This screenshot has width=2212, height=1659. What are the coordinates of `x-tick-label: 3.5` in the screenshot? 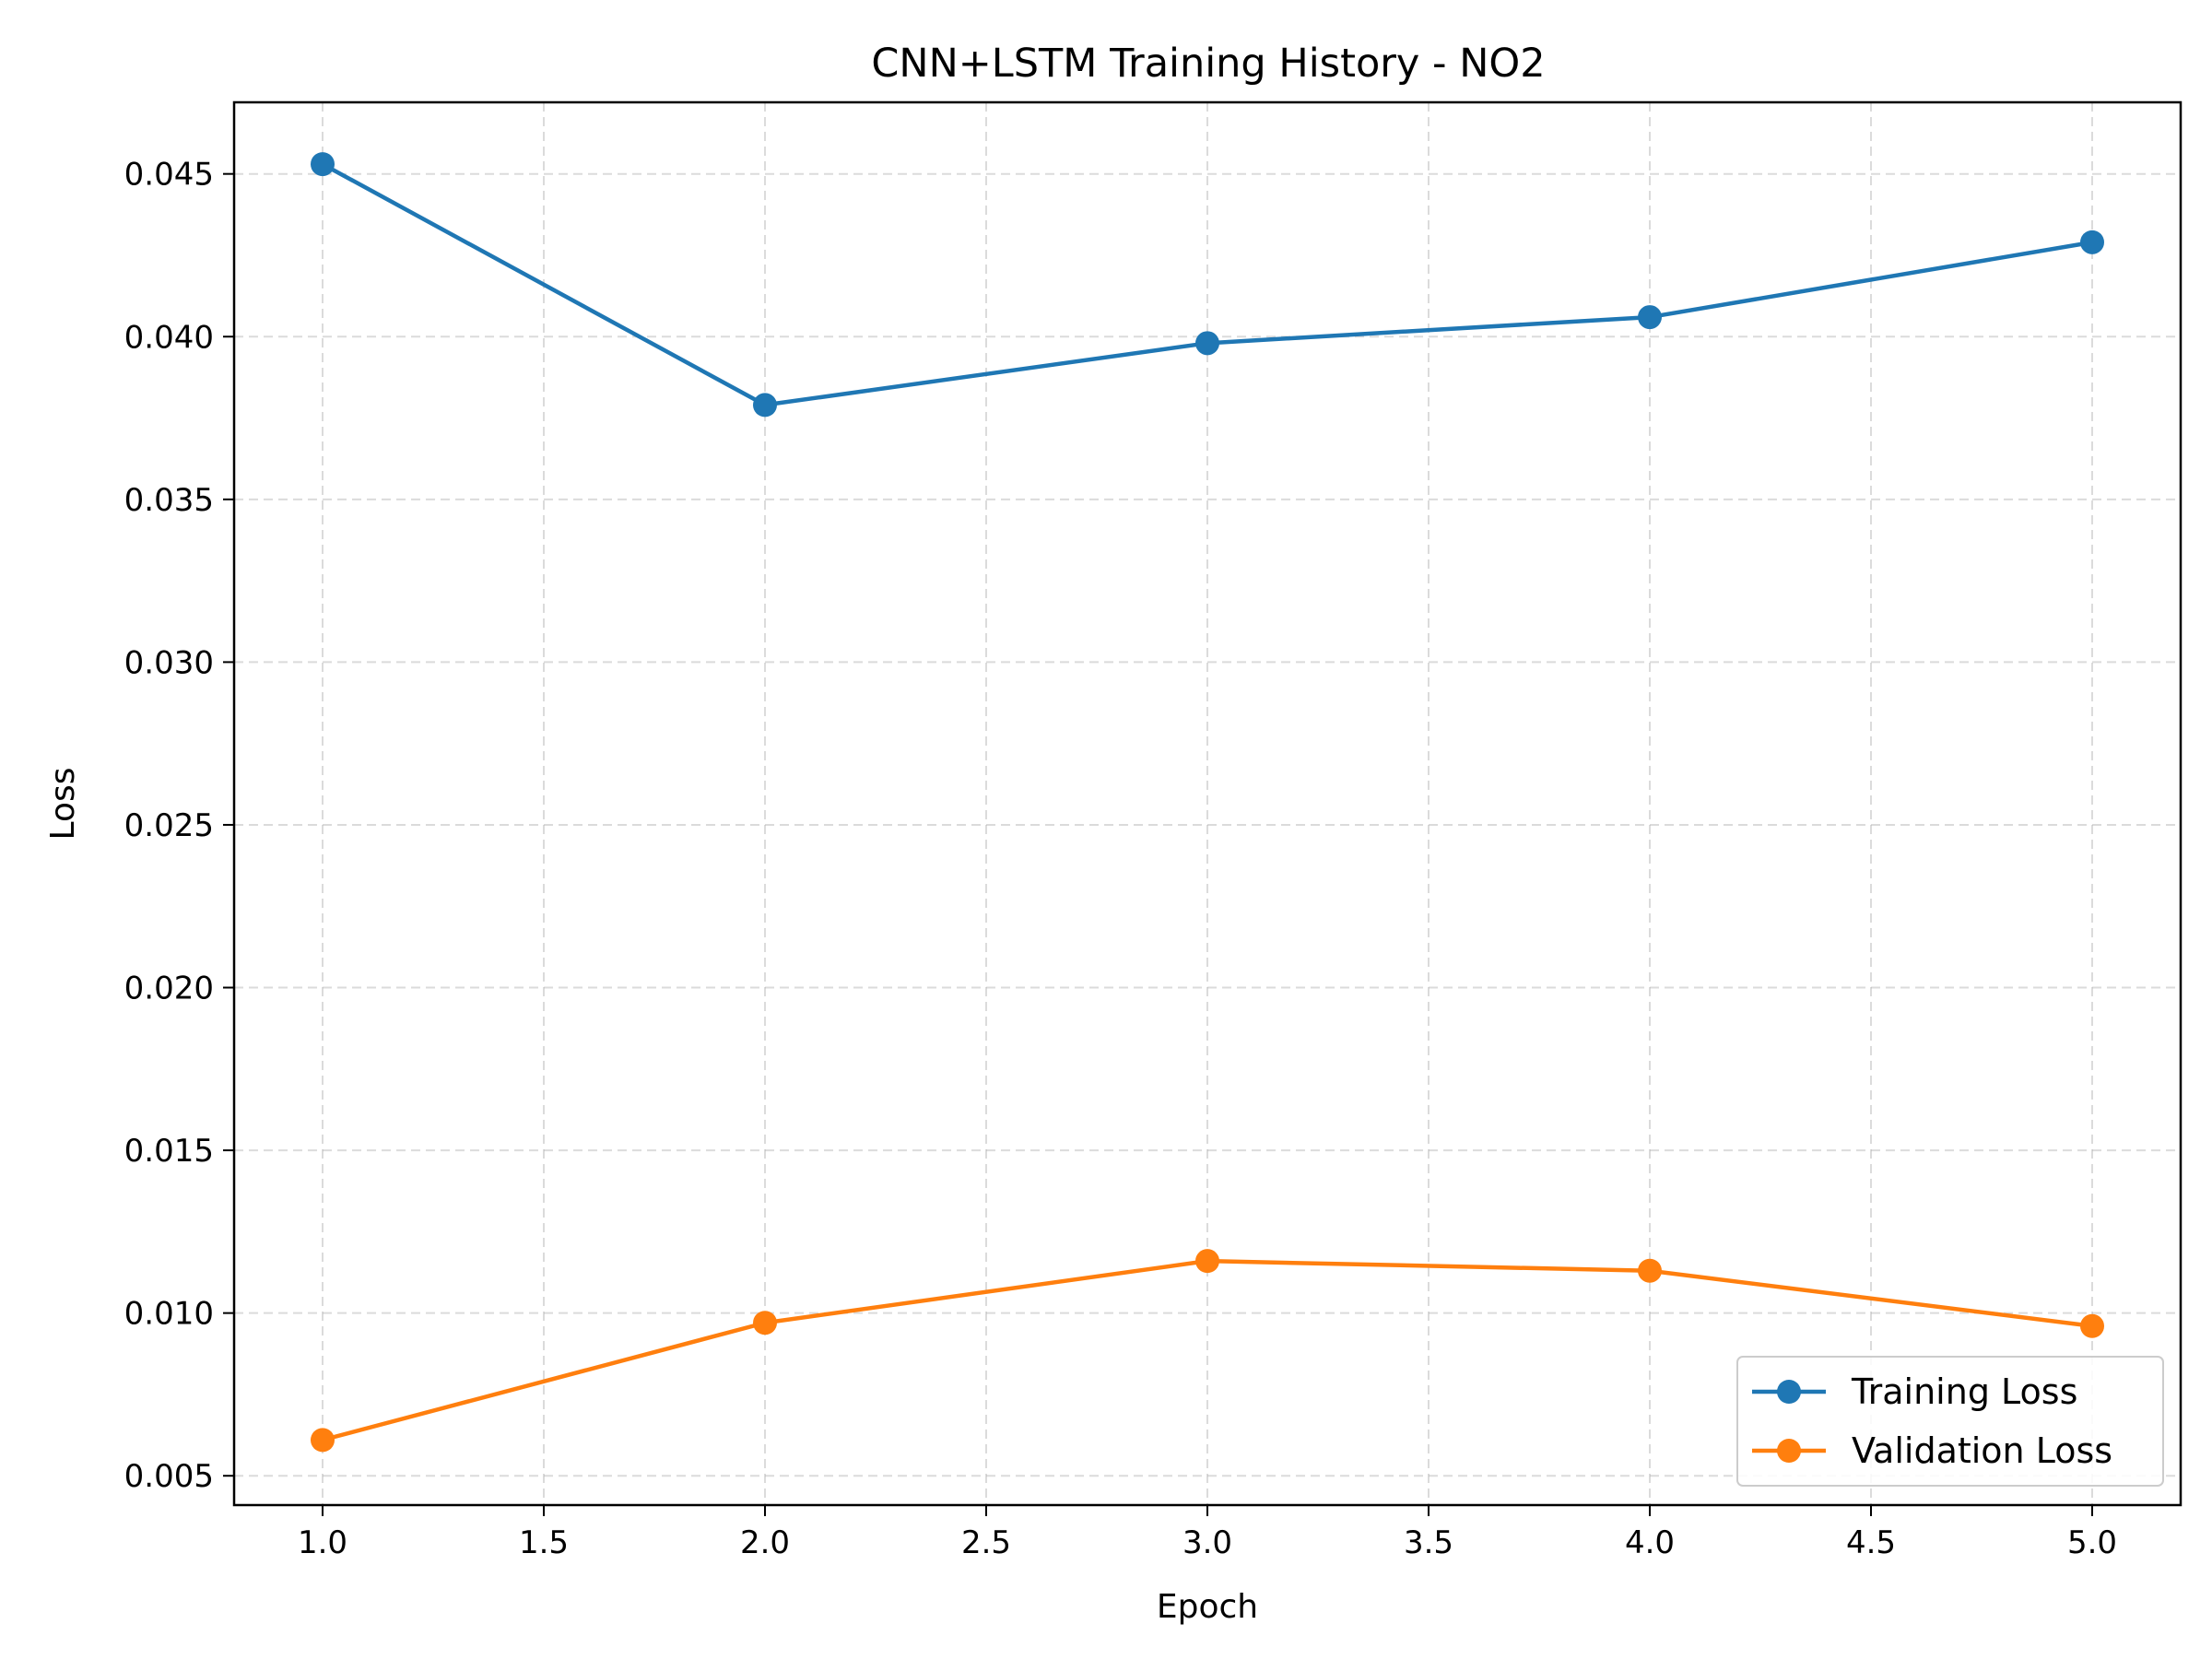 It's located at (1428, 1542).